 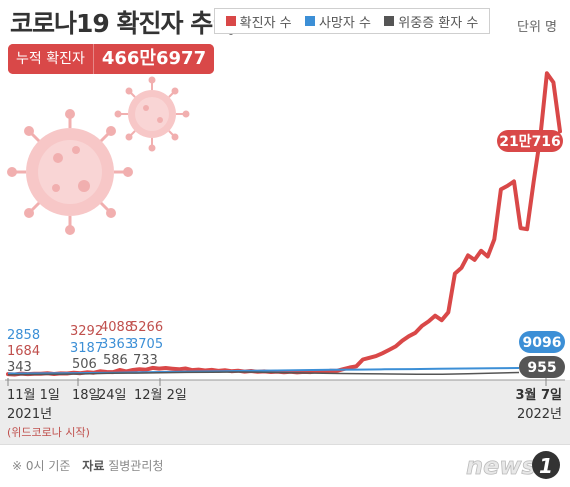 I want to click on legend-label-deaths: 사망자 수, so click(x=344, y=23).